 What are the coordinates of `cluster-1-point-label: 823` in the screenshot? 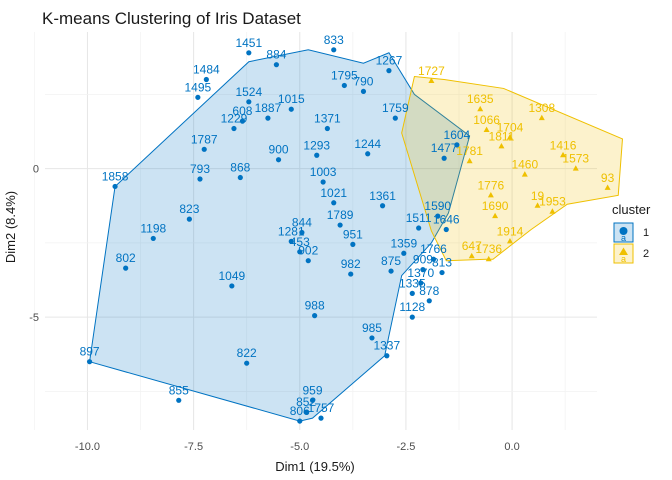 It's located at (189, 209).